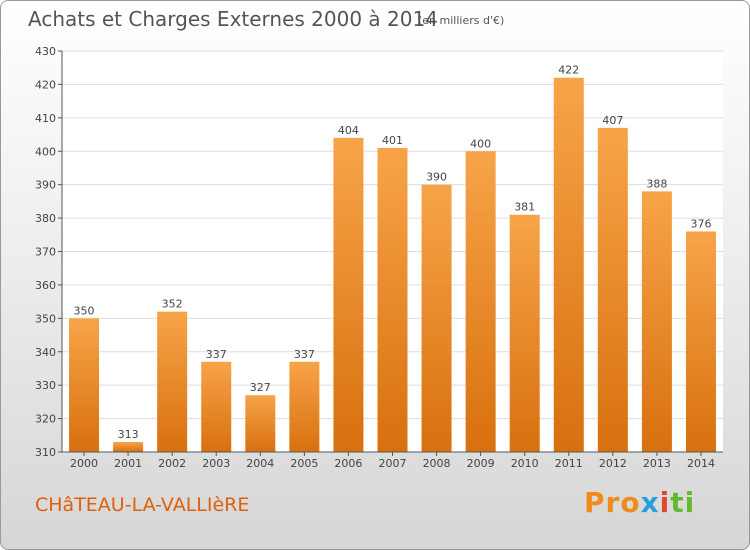  Describe the element at coordinates (84, 310) in the screenshot. I see `bar-value-label: 350` at that location.